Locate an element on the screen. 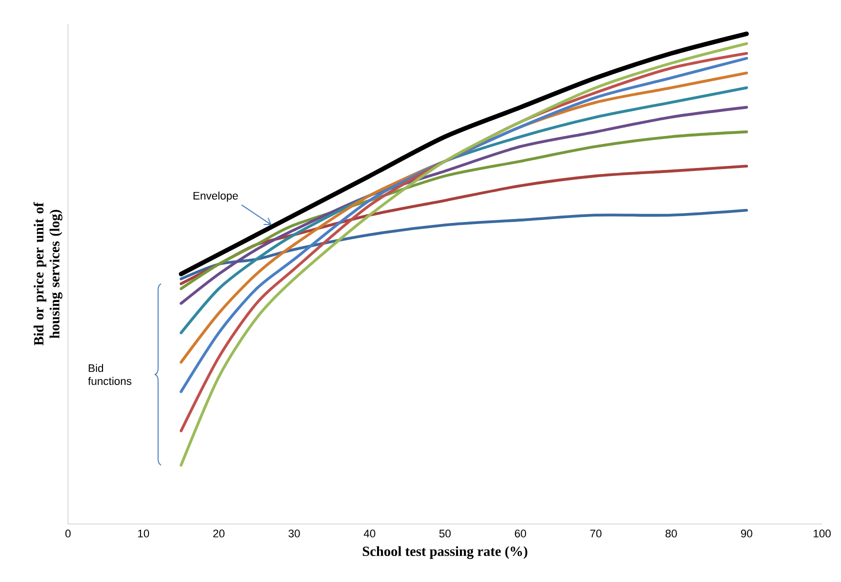  x-tick-label: 70 is located at coordinates (596, 534).